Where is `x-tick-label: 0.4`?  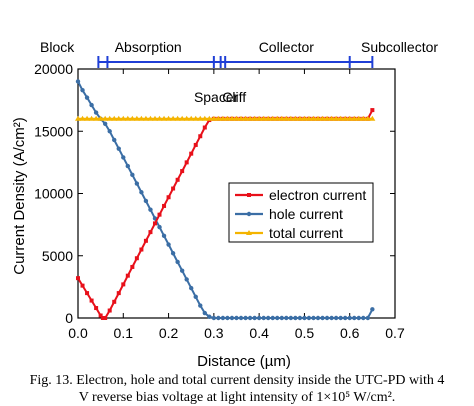 x-tick-label: 0.4 is located at coordinates (259, 333).